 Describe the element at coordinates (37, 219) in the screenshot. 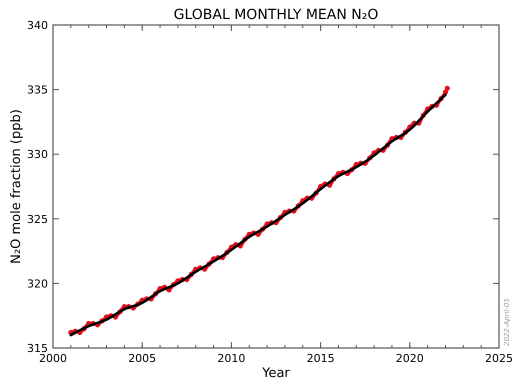

I see `y-tick-label: 325` at that location.